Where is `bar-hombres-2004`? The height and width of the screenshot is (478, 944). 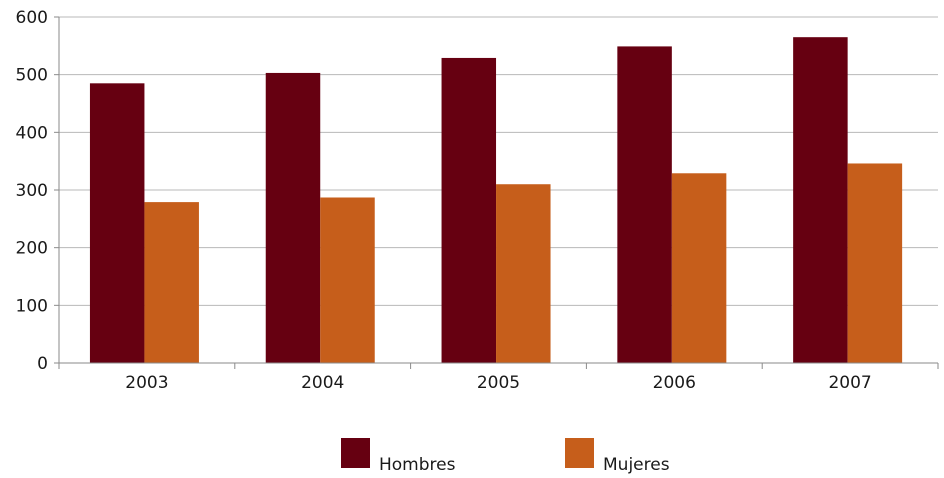 bar-hombres-2004 is located at coordinates (293, 217).